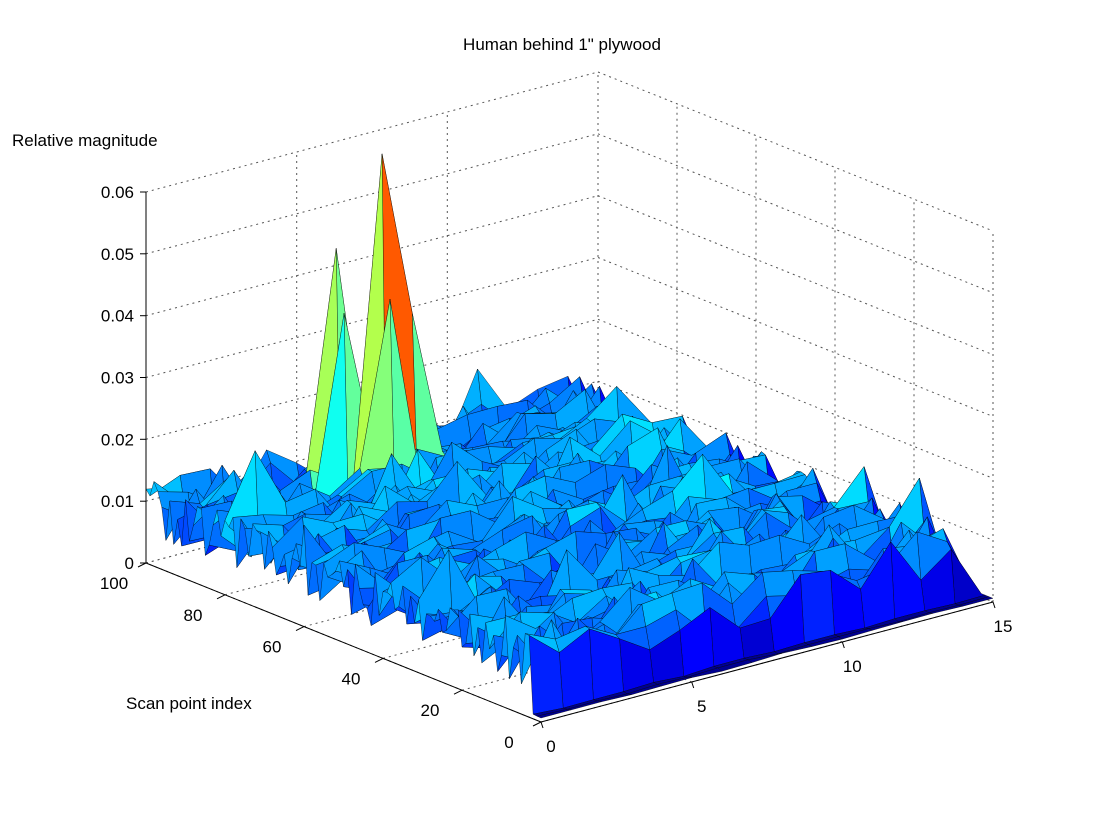 This screenshot has width=1099, height=824. What do you see at coordinates (701, 706) in the screenshot?
I see `x-tick-label: 5` at bounding box center [701, 706].